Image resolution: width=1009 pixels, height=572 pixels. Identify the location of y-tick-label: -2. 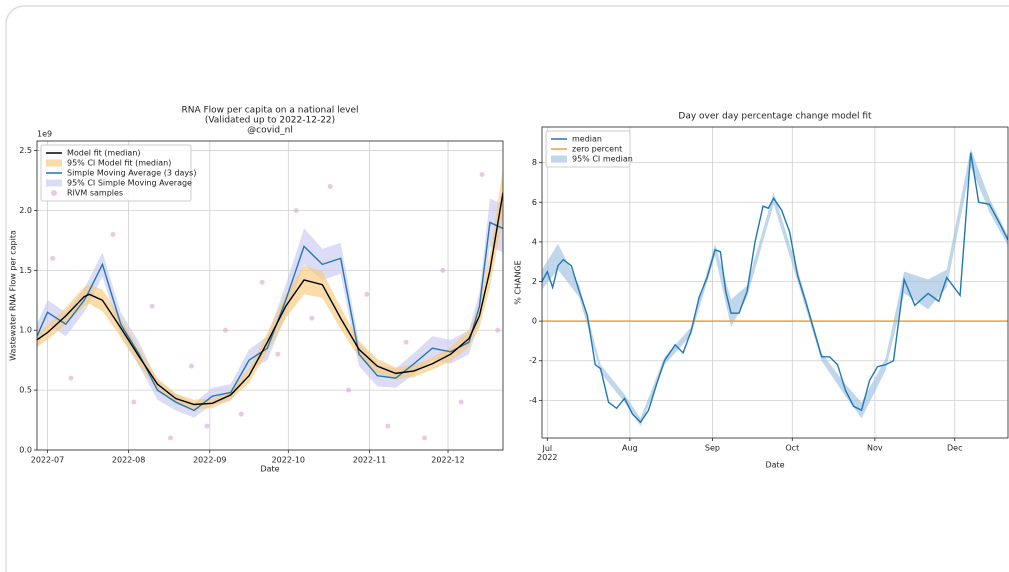
(533, 360).